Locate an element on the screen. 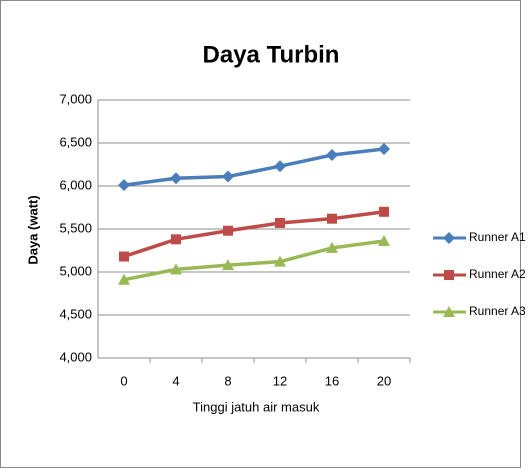 The image size is (532, 473). y-axis-label: Daya (watt) is located at coordinates (32, 229).